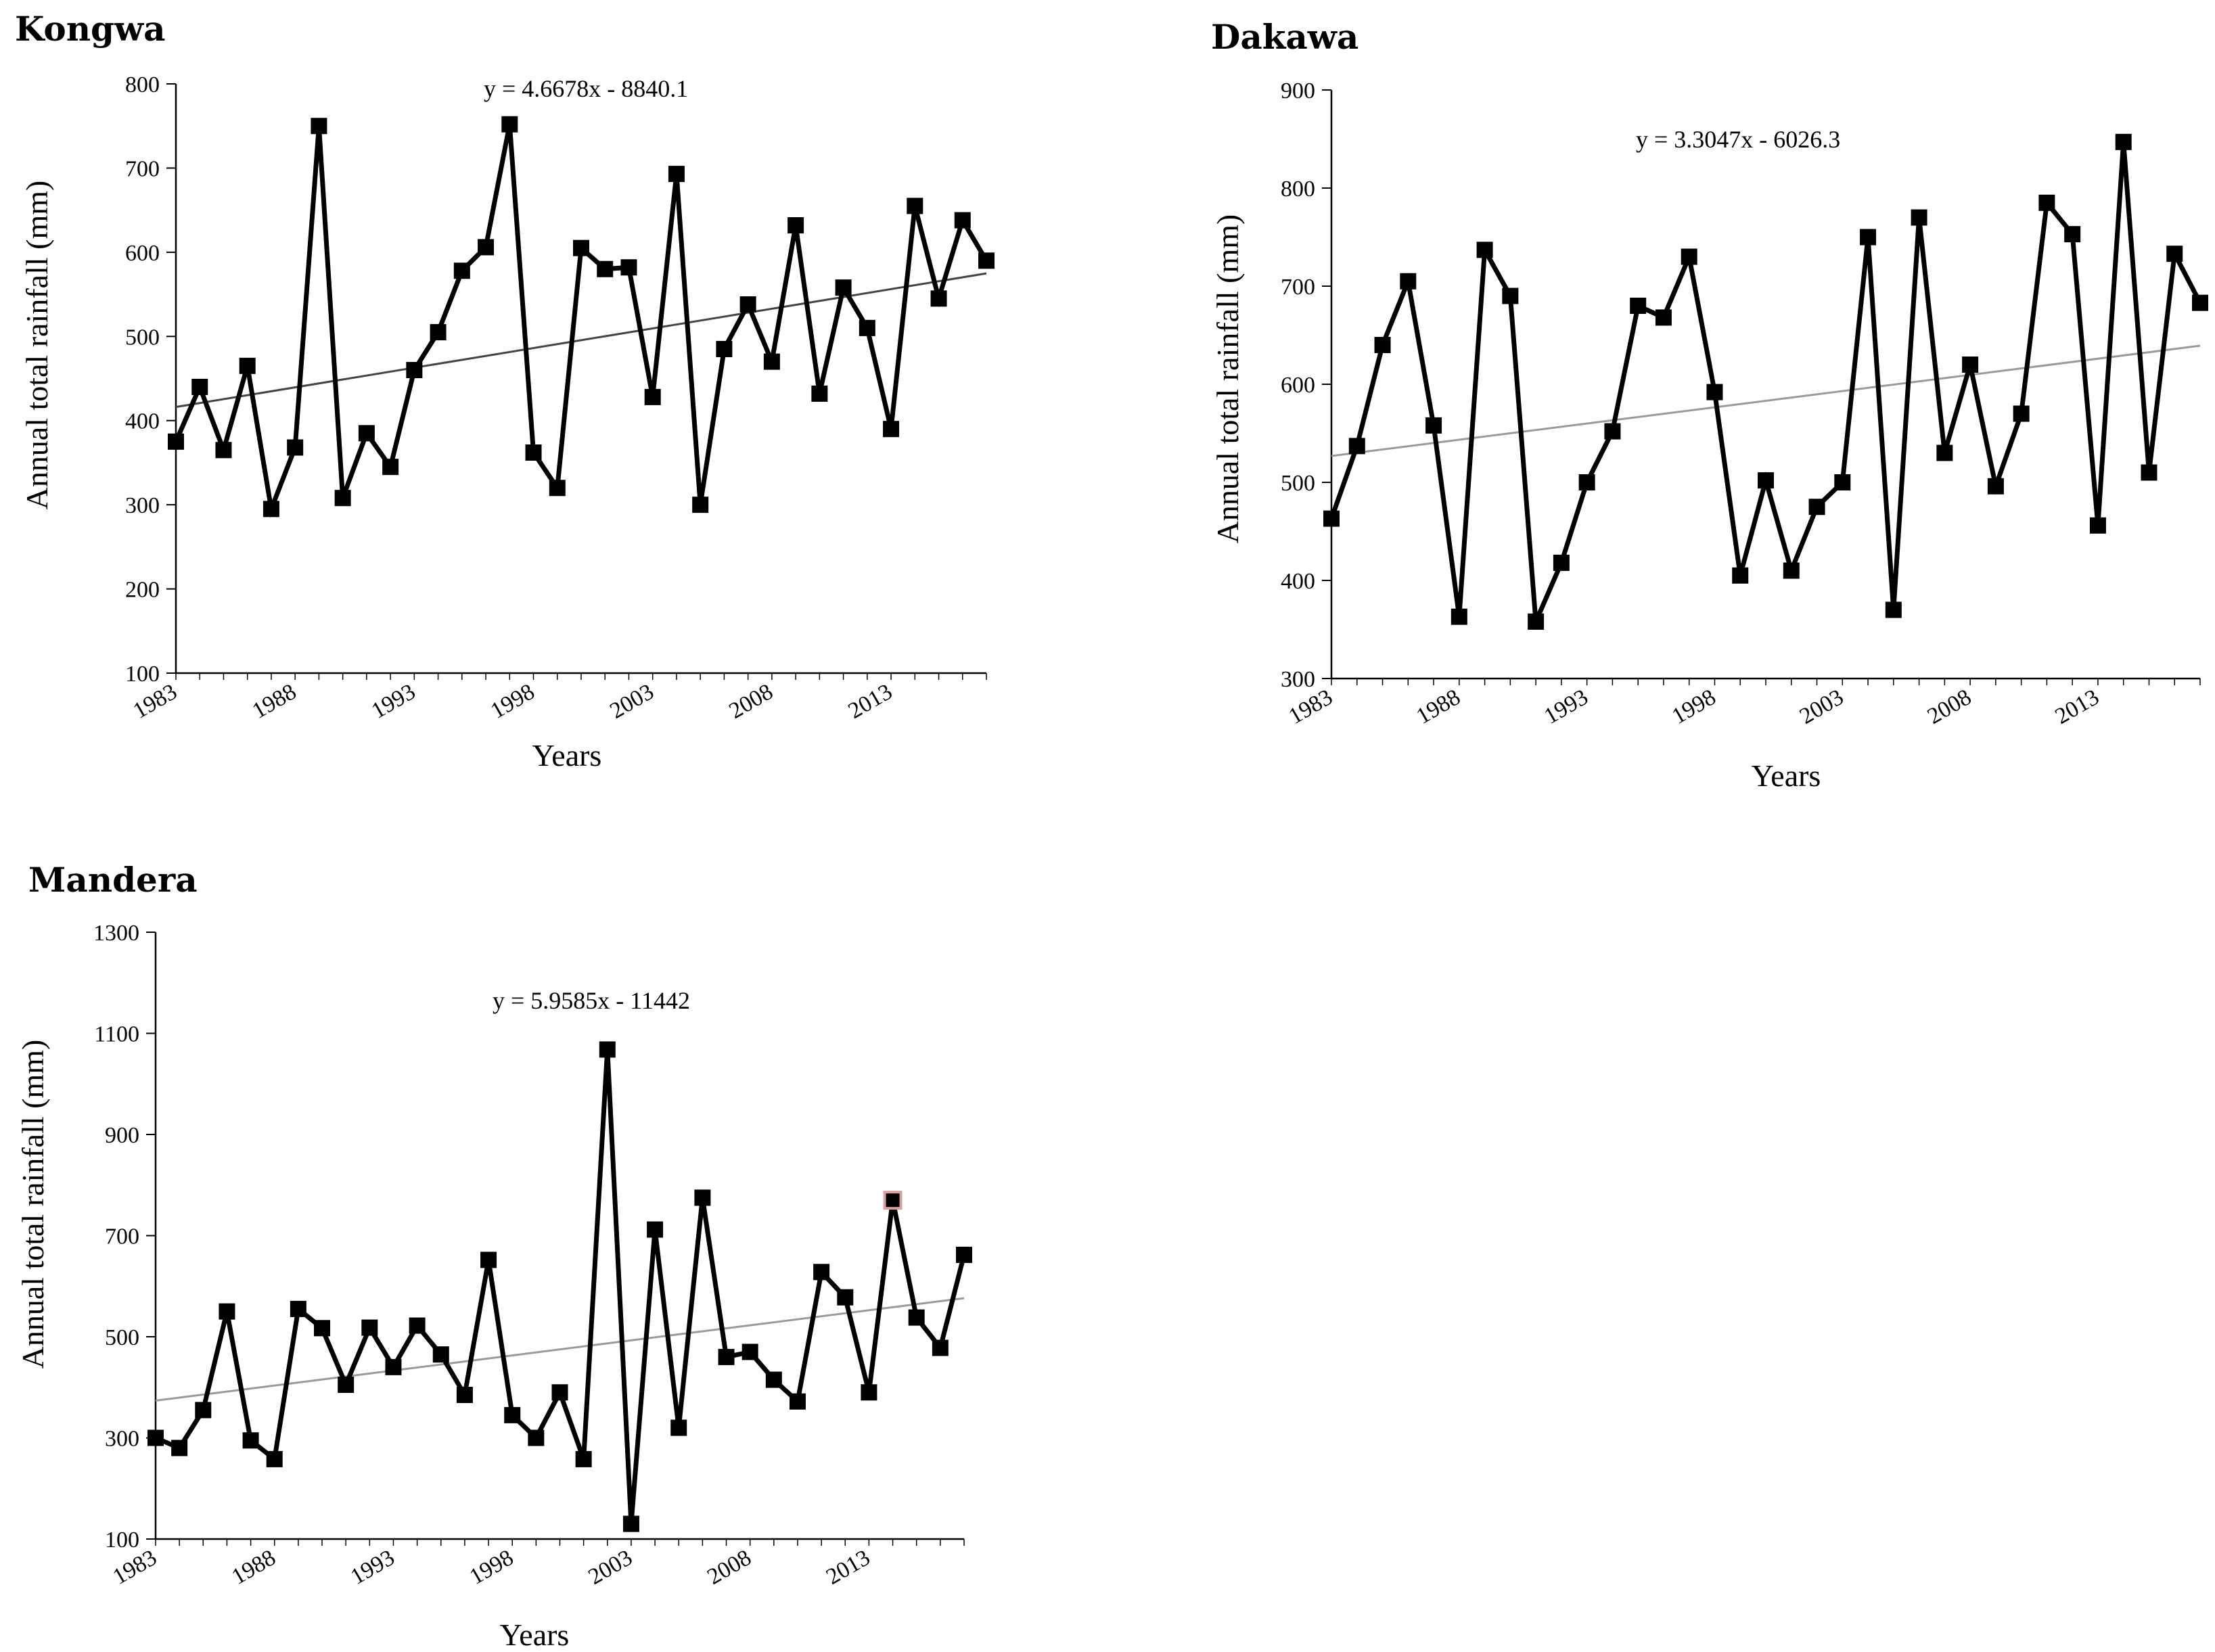 The height and width of the screenshot is (1652, 2215). I want to click on dakawa-series-line, so click(1766, 382).